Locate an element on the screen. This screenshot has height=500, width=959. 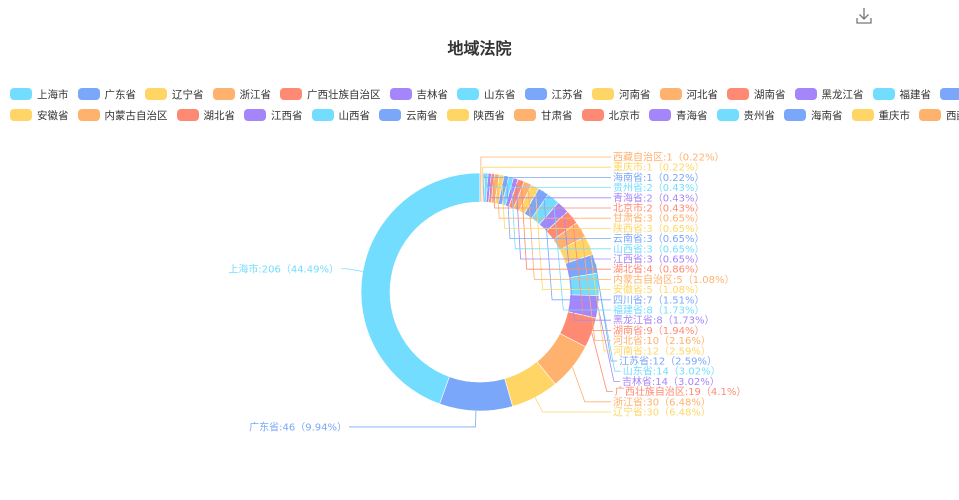
legend-item: 黑龙江省 is located at coordinates (829, 94).